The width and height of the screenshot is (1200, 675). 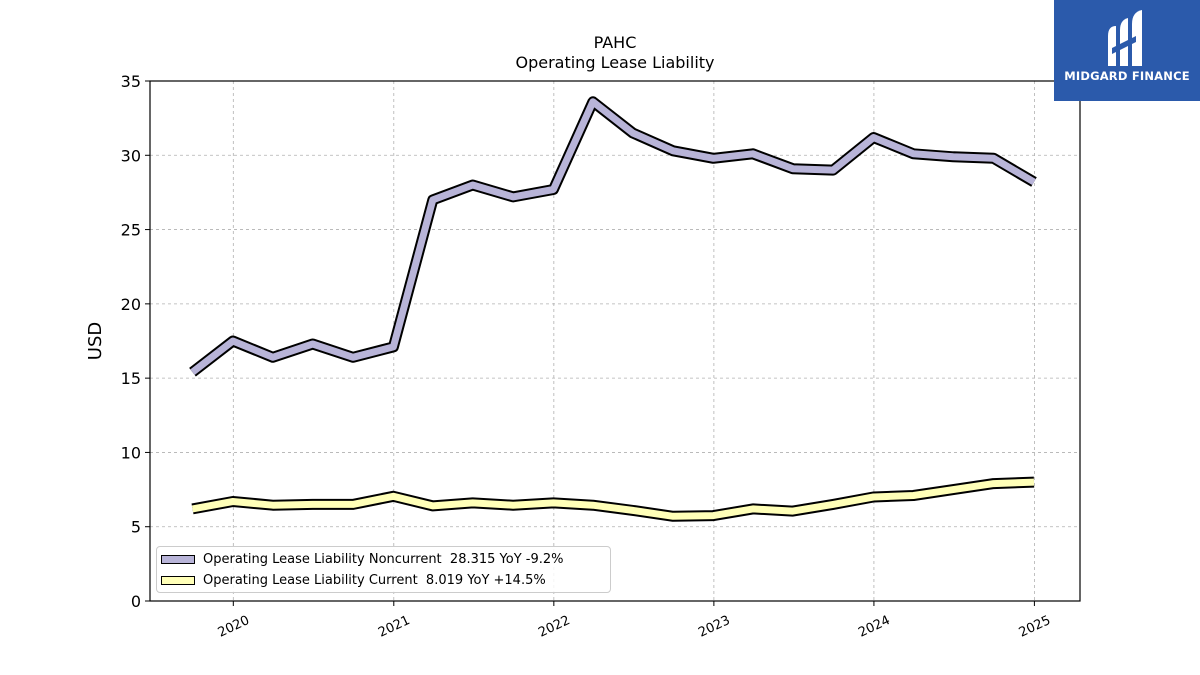 I want to click on y-tick-label: 30, so click(x=131, y=155).